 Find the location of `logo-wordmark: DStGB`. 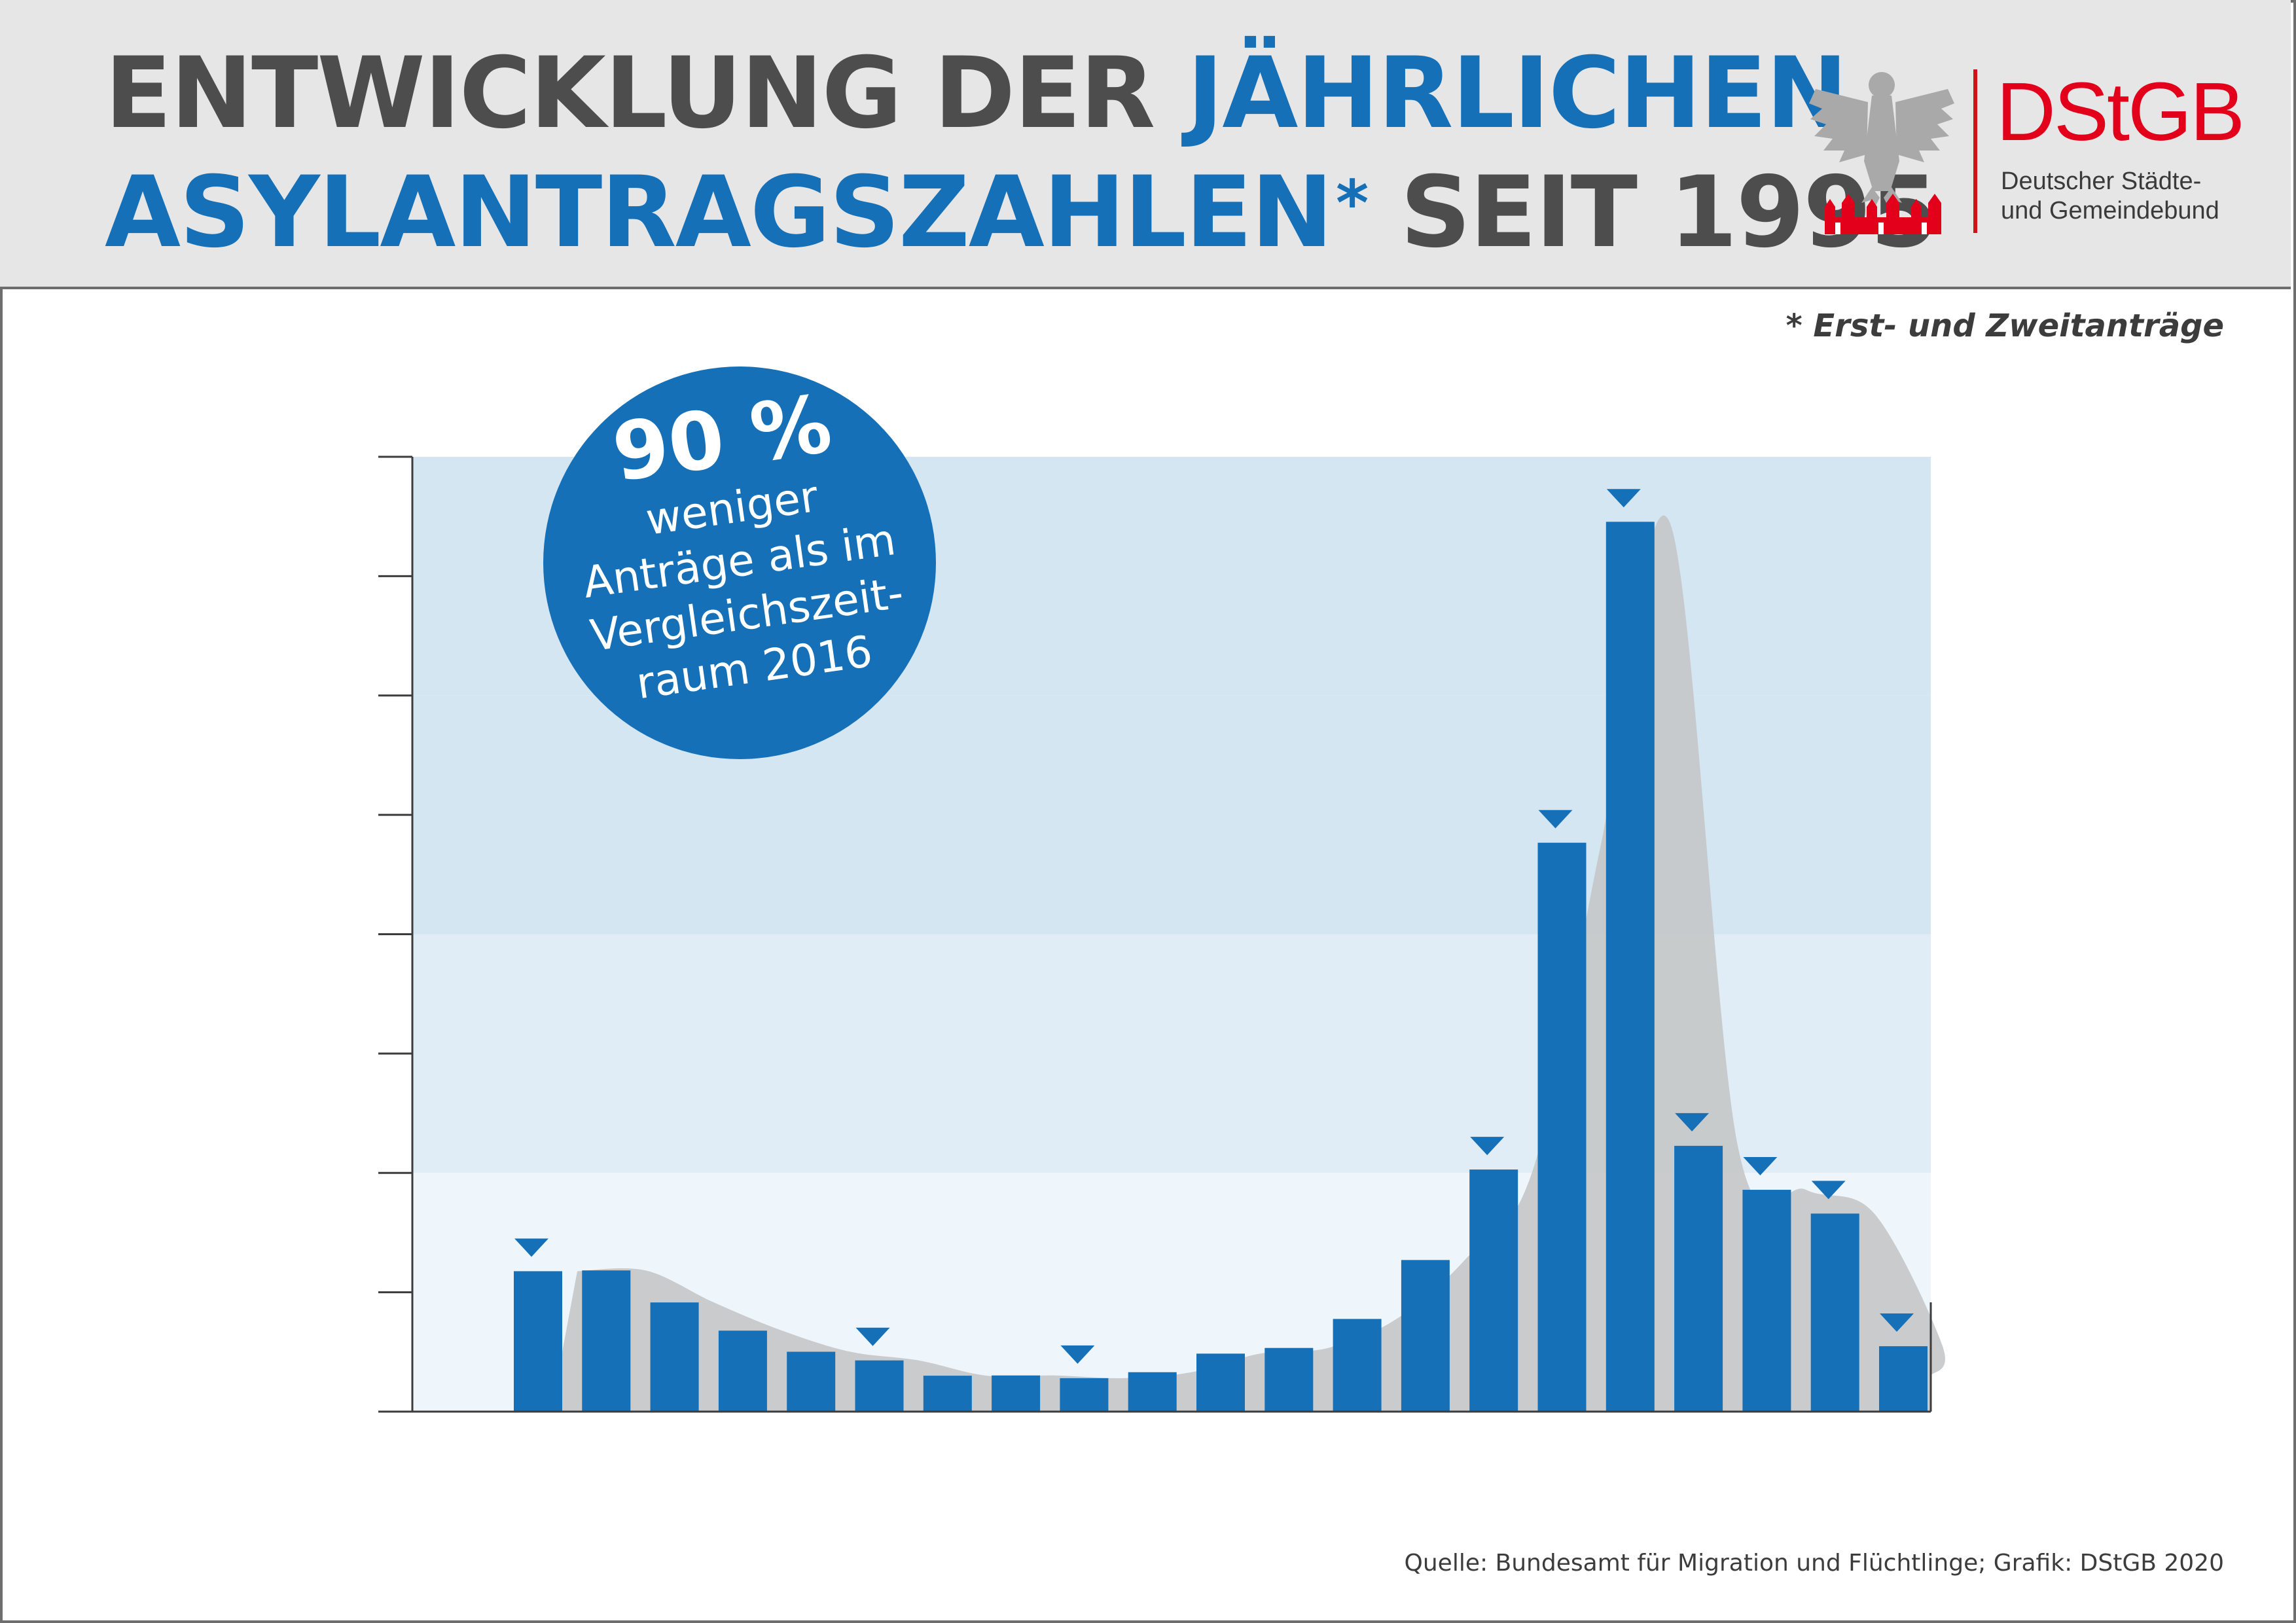

logo-wordmark: DStGB is located at coordinates (2120, 111).